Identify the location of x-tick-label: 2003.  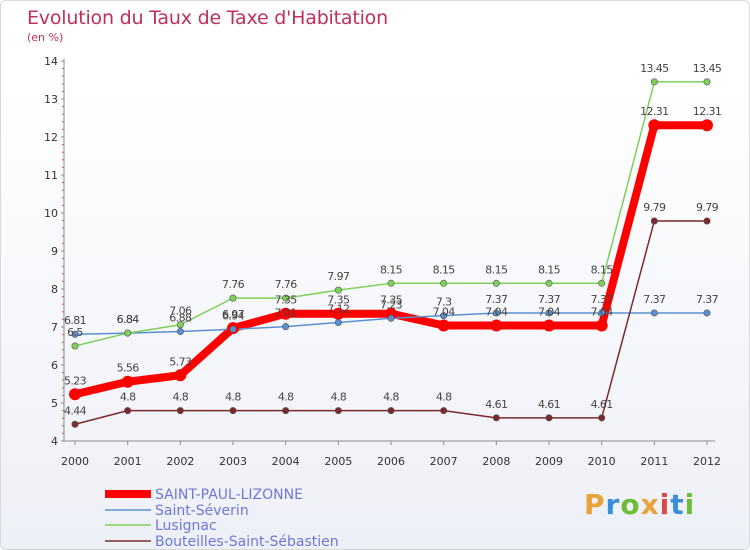
(233, 461).